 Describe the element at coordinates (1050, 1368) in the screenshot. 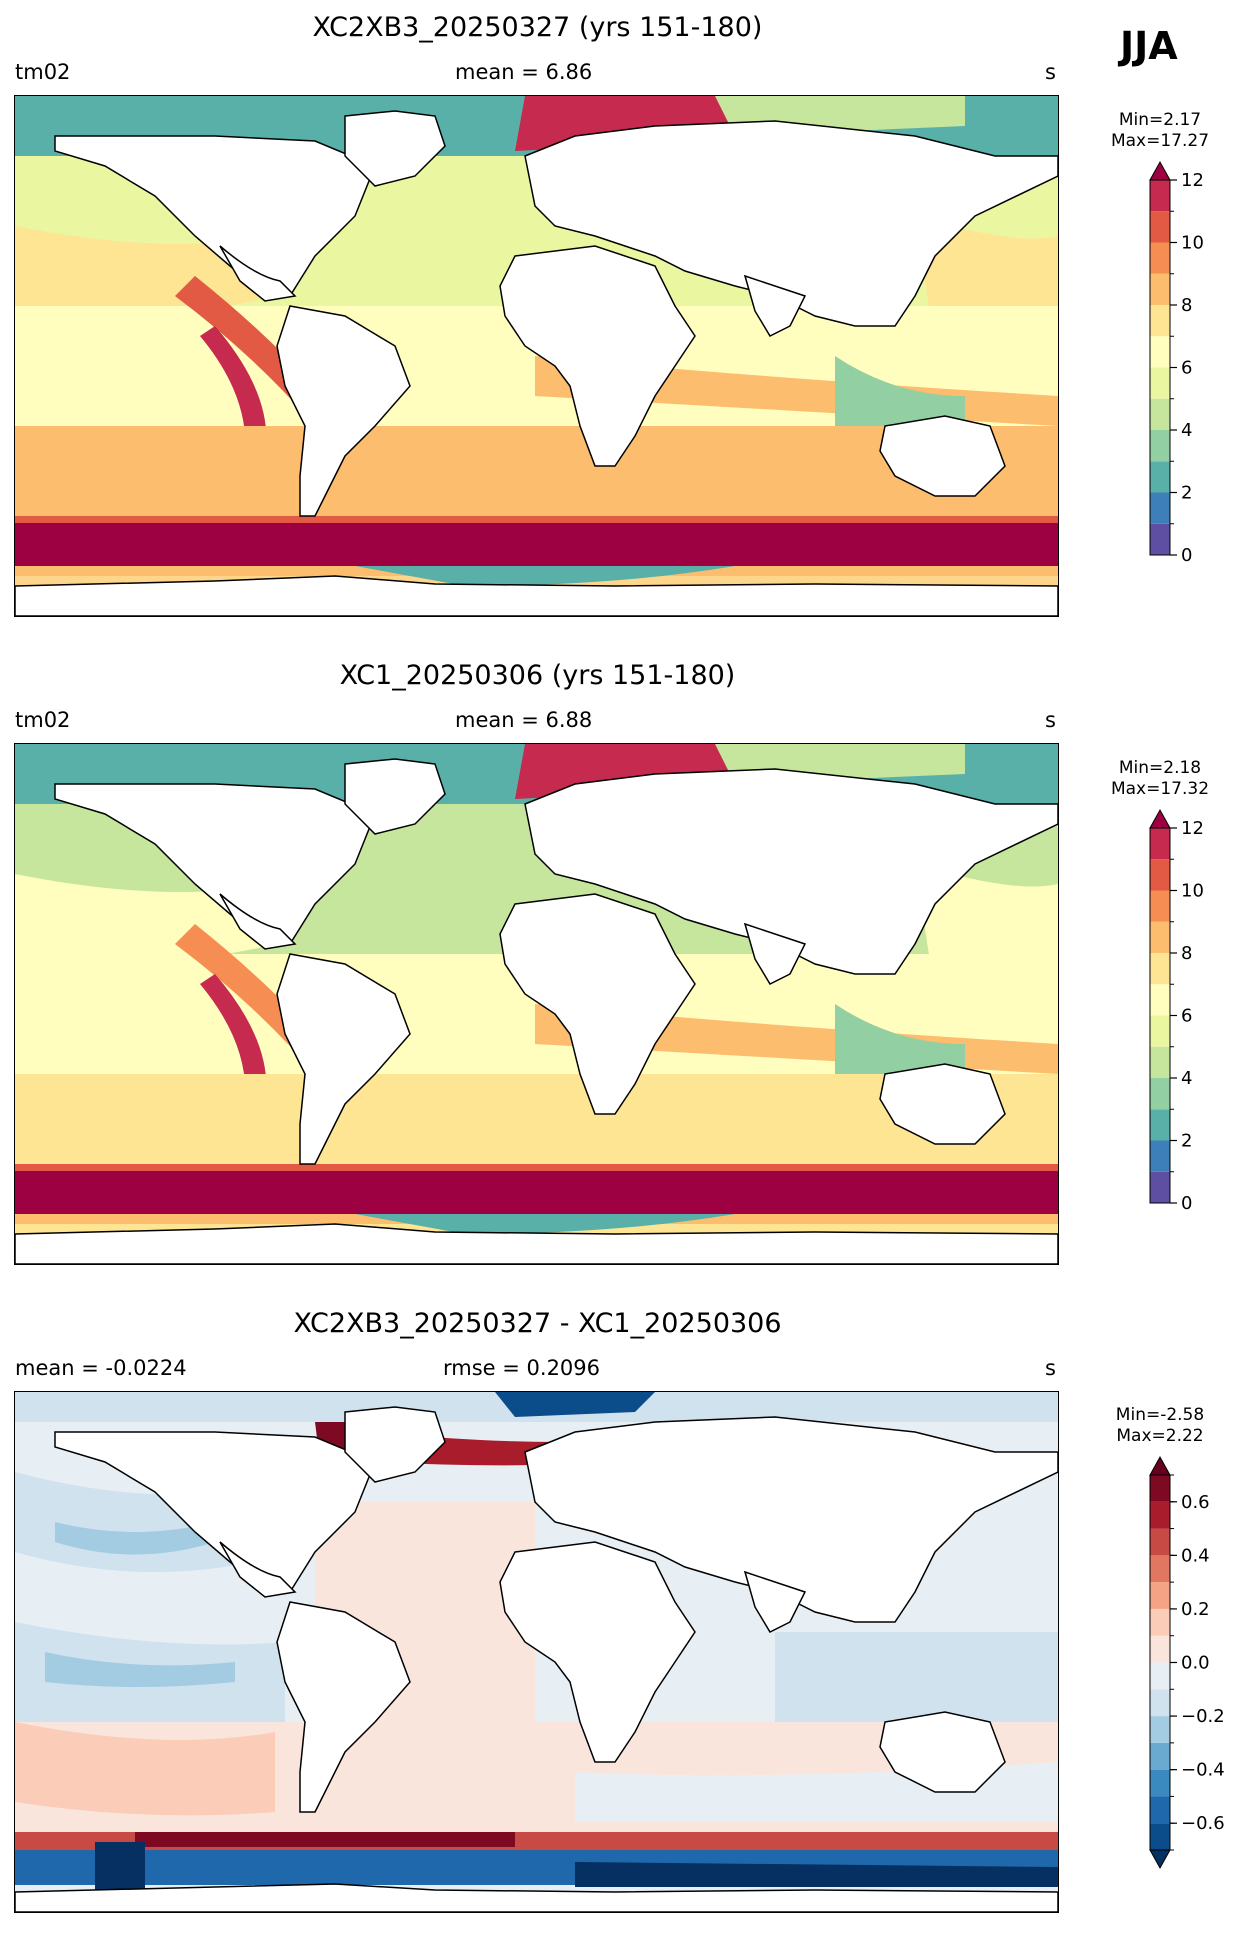

I see `panel-3-units-label: s` at that location.